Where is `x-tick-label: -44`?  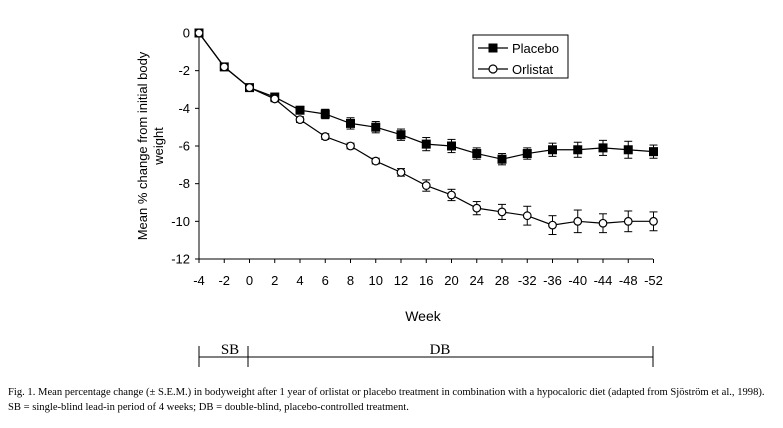
x-tick-label: -44 is located at coordinates (603, 280).